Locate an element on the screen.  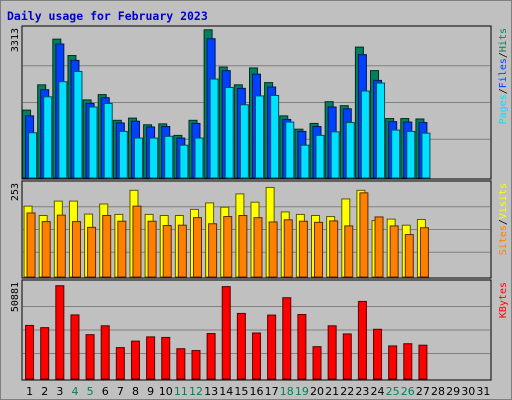
day-label: 18 is located at coordinates (287, 391).